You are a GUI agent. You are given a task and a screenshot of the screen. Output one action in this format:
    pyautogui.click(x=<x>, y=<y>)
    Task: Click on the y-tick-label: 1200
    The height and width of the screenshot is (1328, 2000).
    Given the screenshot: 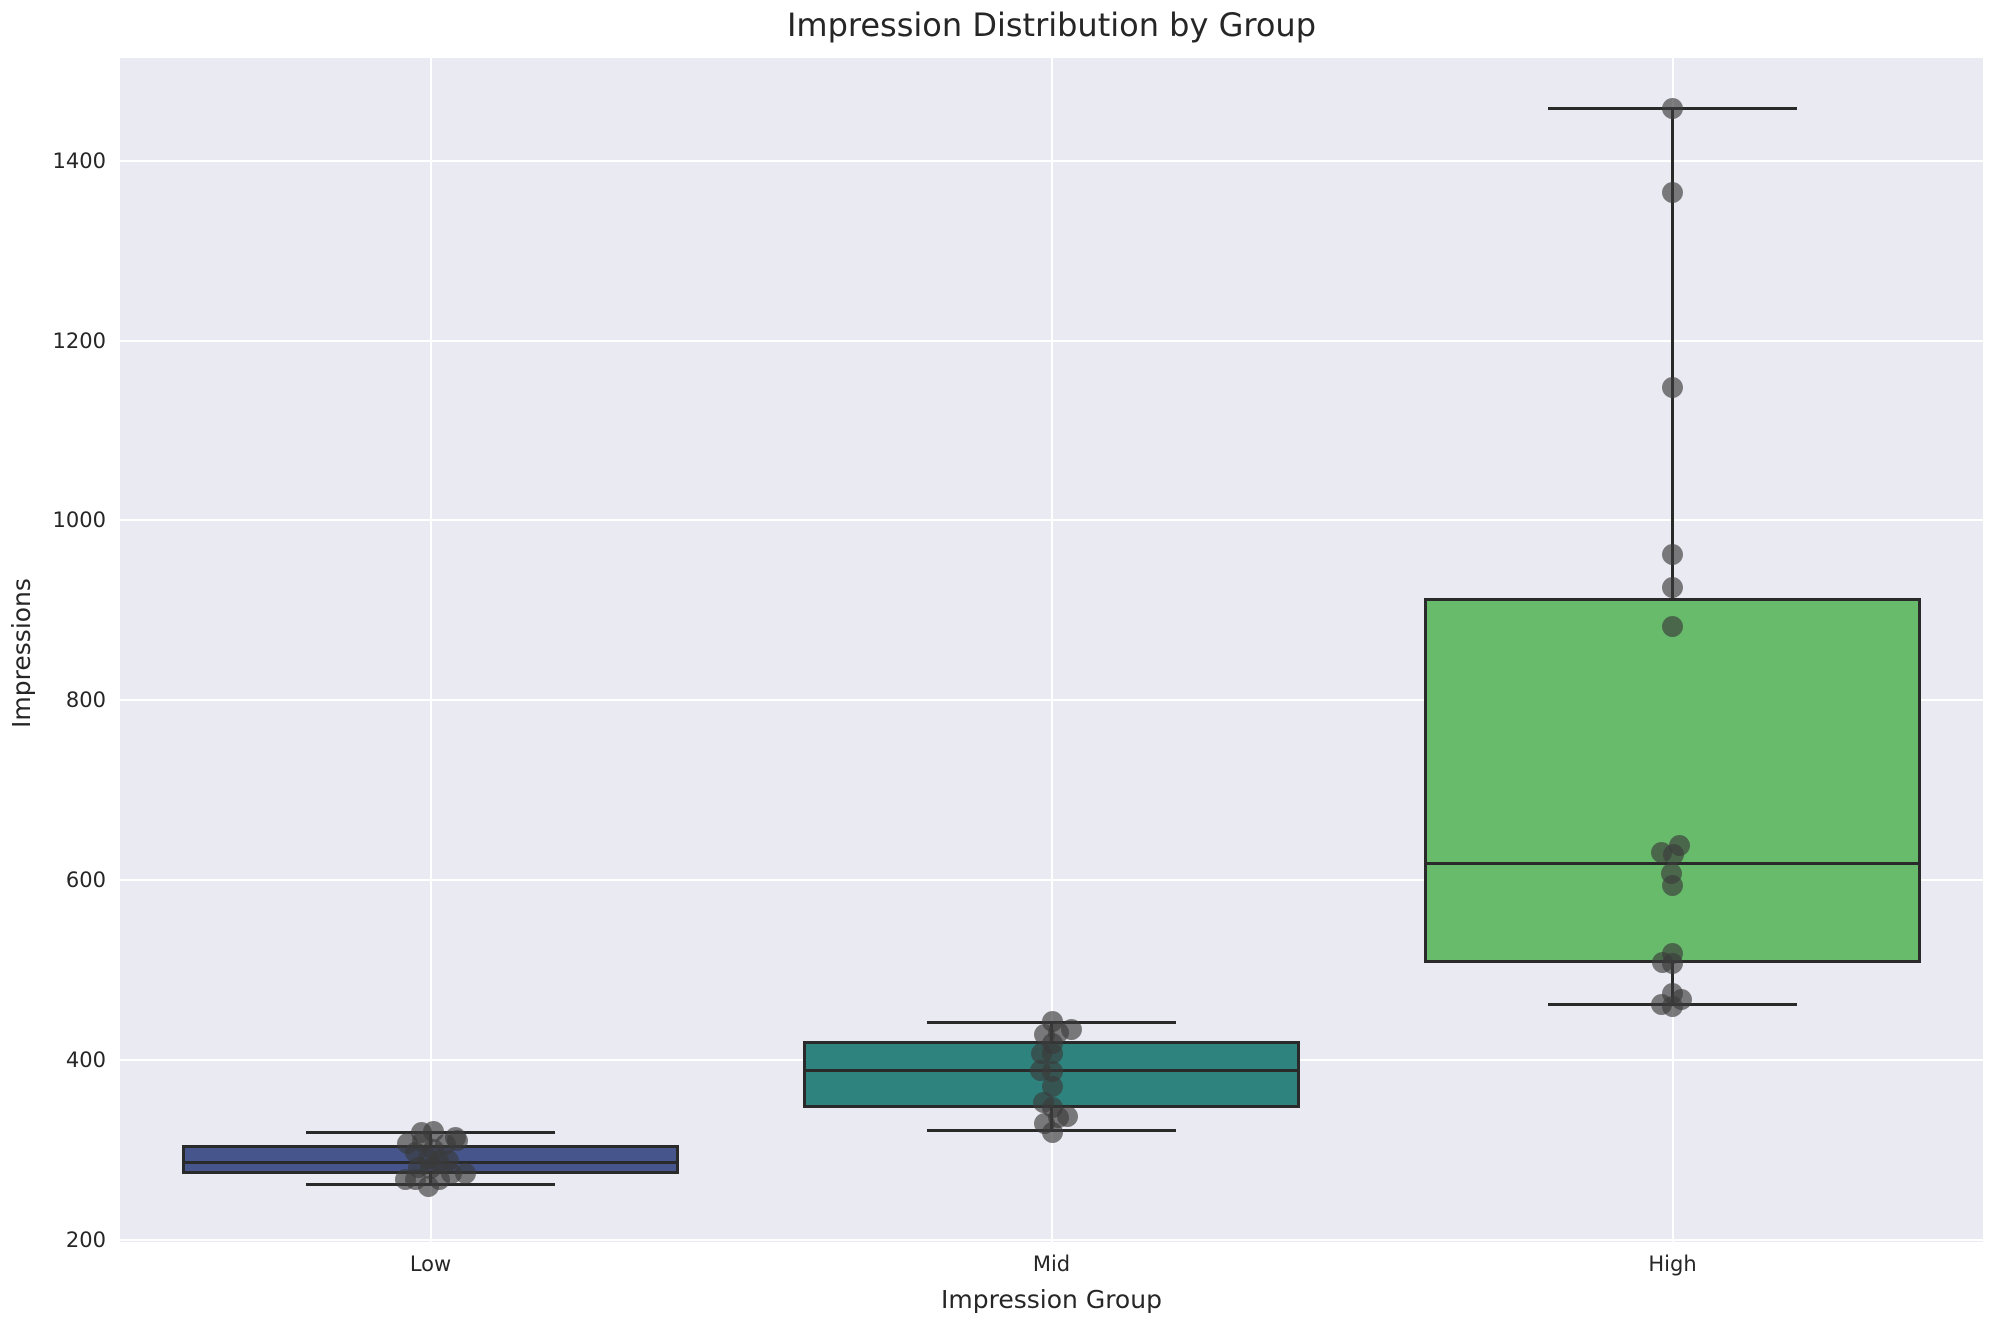 What is the action you would take?
    pyautogui.click(x=79, y=340)
    